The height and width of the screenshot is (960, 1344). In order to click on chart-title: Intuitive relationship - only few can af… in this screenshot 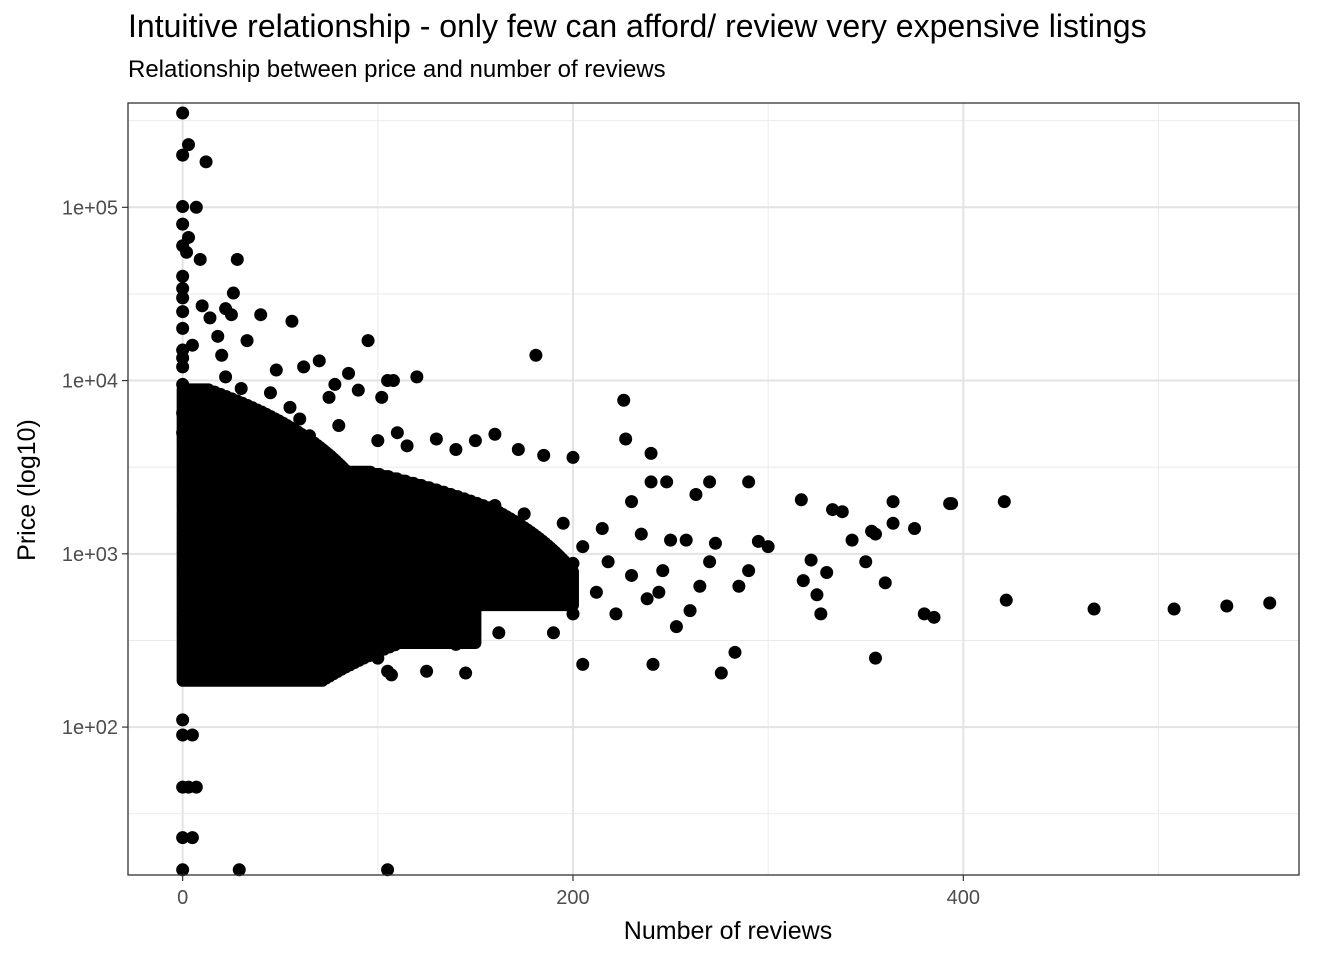, I will do `click(637, 26)`.